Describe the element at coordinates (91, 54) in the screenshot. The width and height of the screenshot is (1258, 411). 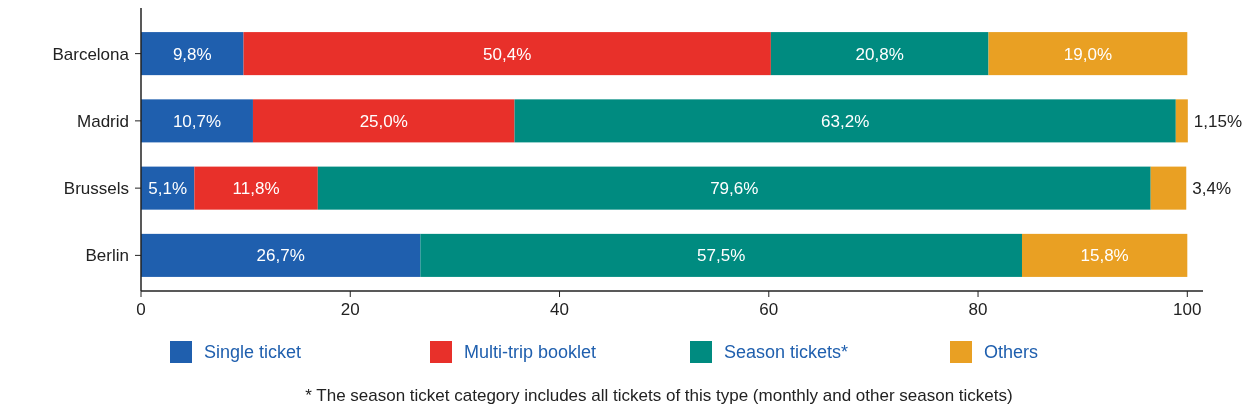
I see `y-tick-label: Barcelona` at that location.